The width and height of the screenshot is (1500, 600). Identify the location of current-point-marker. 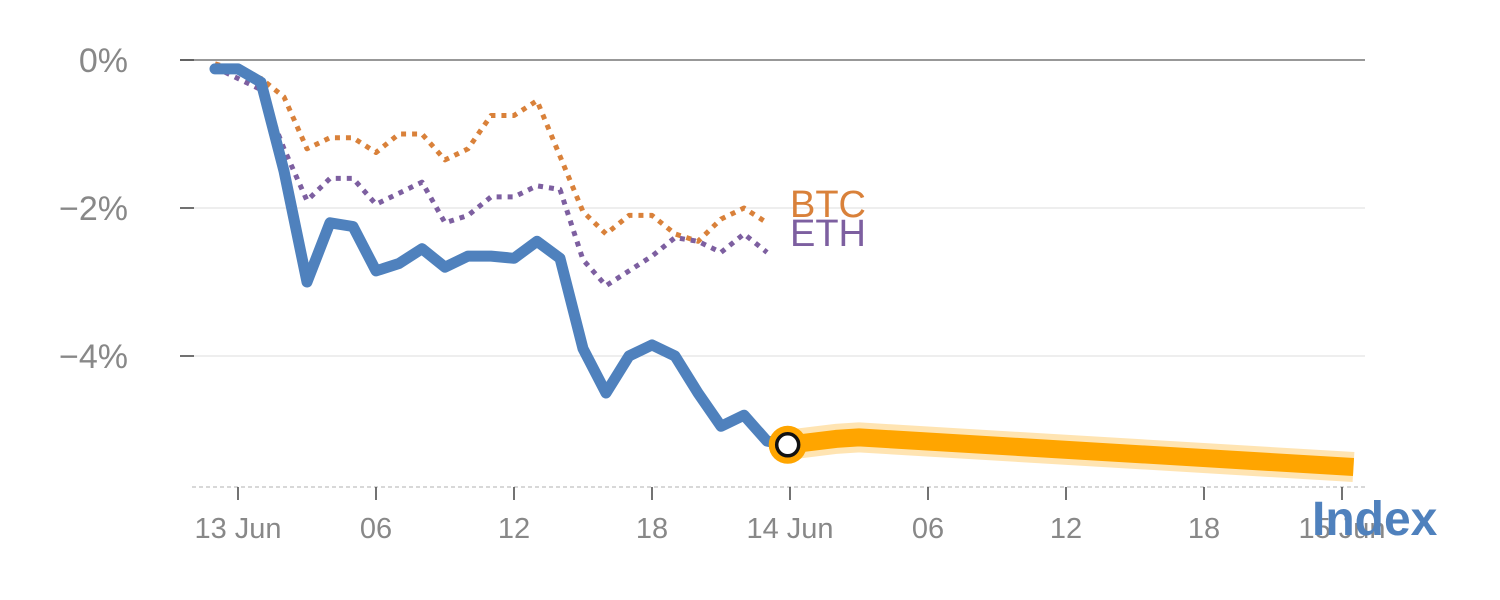
(787, 445).